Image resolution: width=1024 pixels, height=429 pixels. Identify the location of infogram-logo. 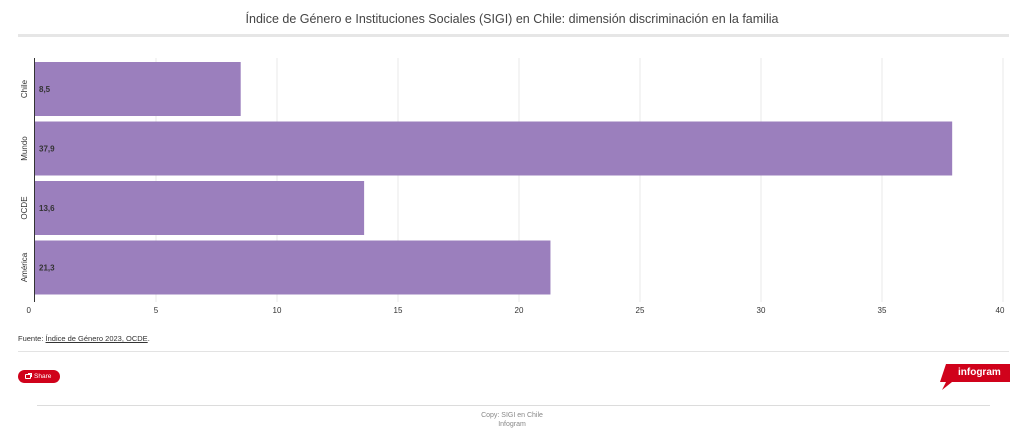
(974, 377).